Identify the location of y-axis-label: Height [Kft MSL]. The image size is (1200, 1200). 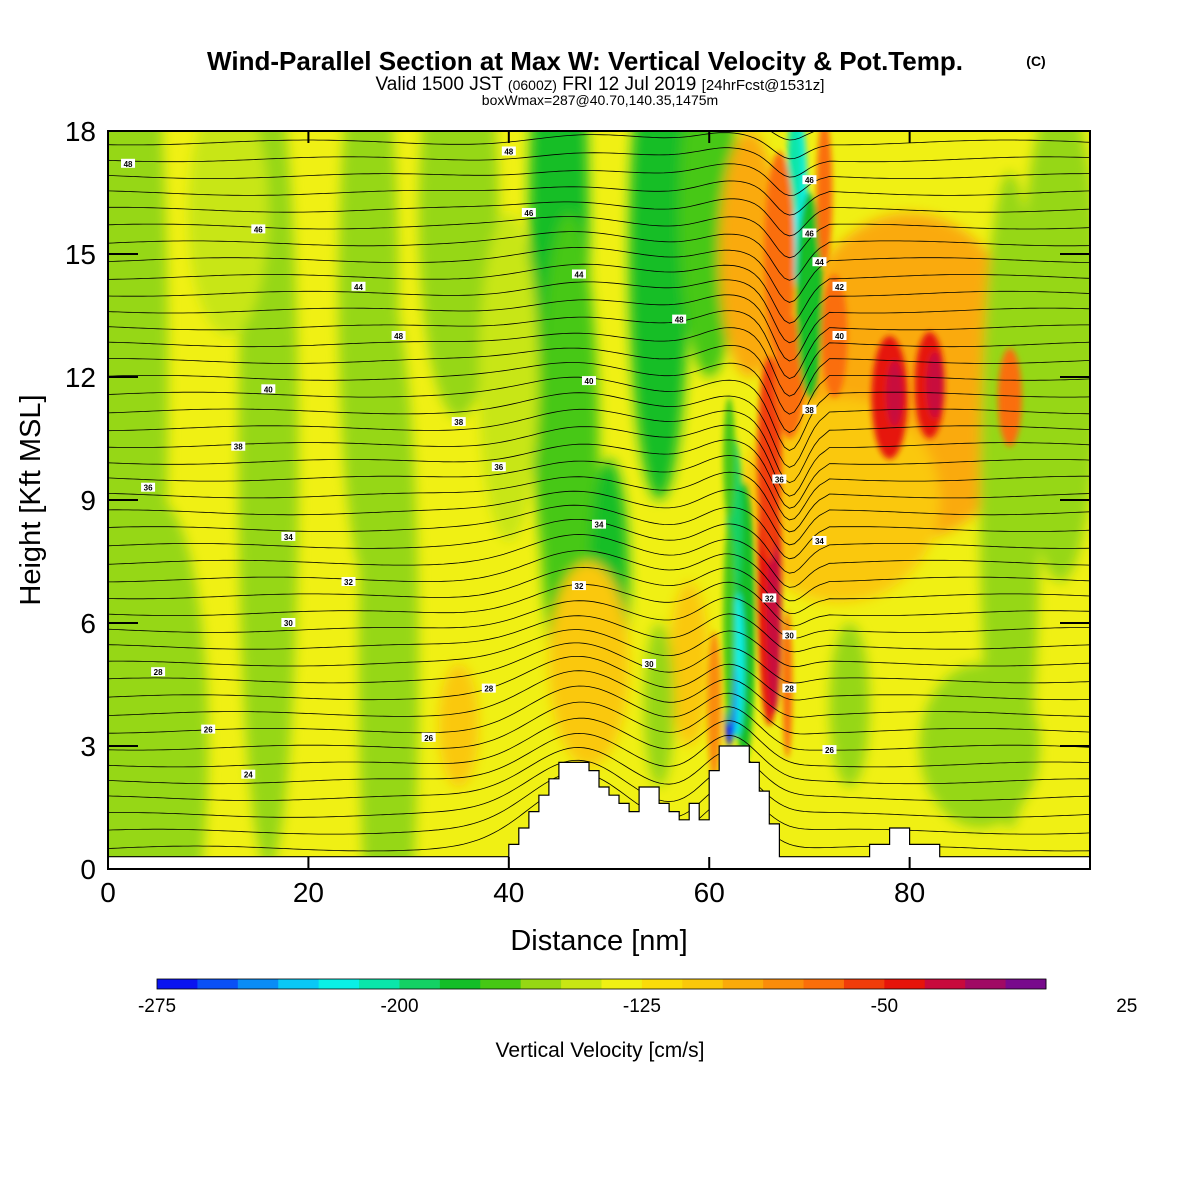
(31, 499).